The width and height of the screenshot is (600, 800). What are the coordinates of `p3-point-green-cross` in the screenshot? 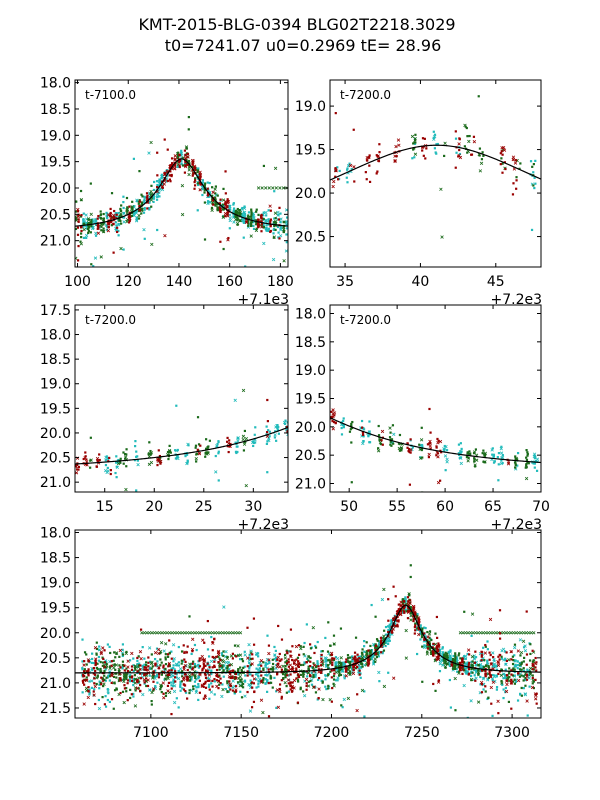 It's located at (243, 436).